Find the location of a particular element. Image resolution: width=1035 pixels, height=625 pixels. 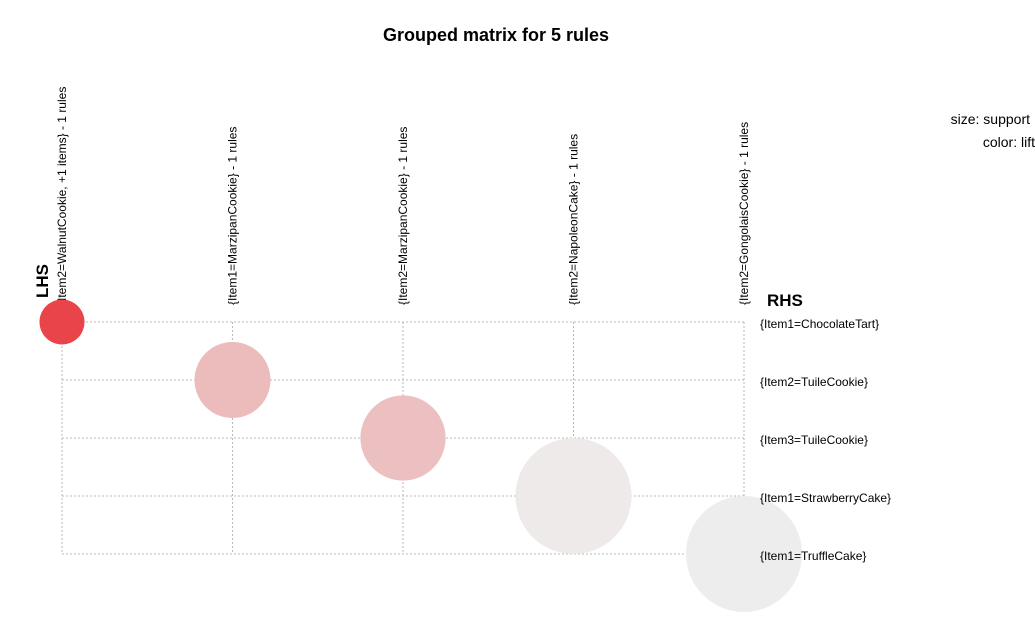

lhs-axis-title: LHS is located at coordinates (42, 281).